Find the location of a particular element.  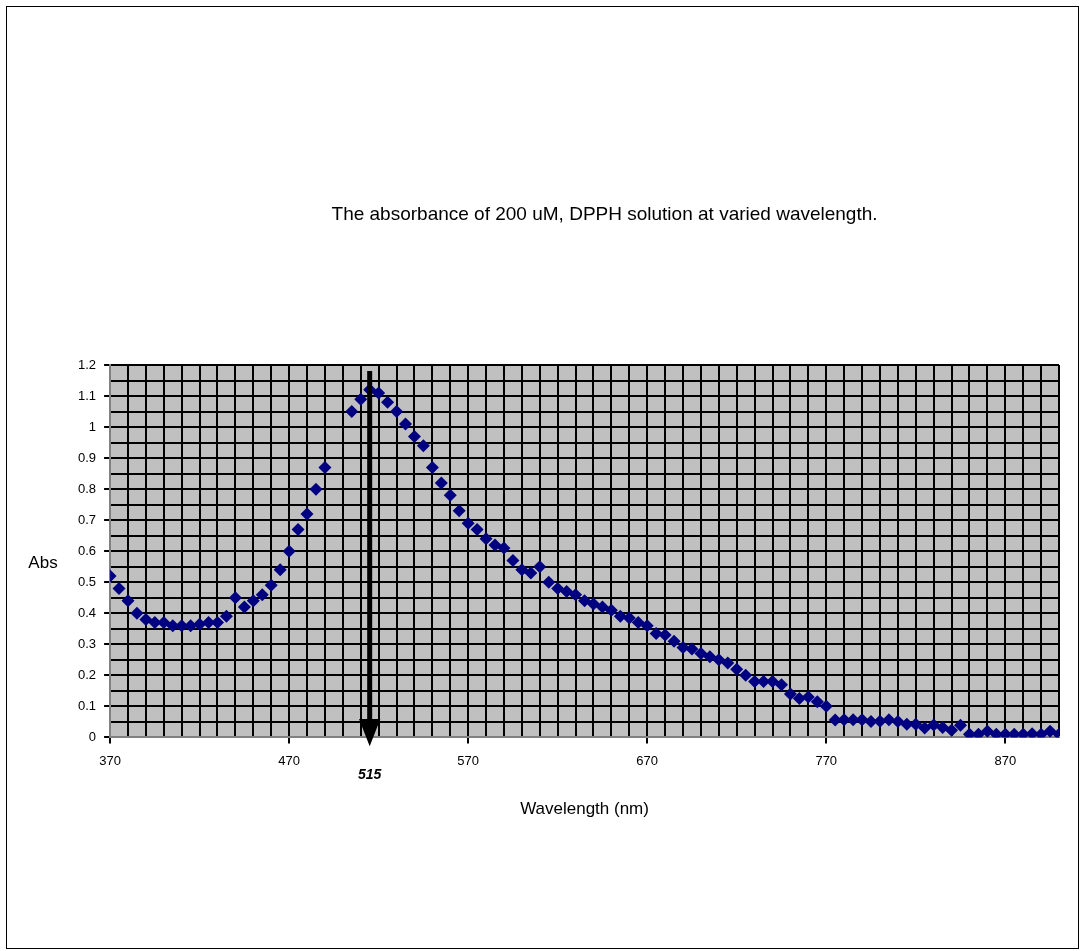

x-axis-title: Wavelength (nm) is located at coordinates (584, 809).